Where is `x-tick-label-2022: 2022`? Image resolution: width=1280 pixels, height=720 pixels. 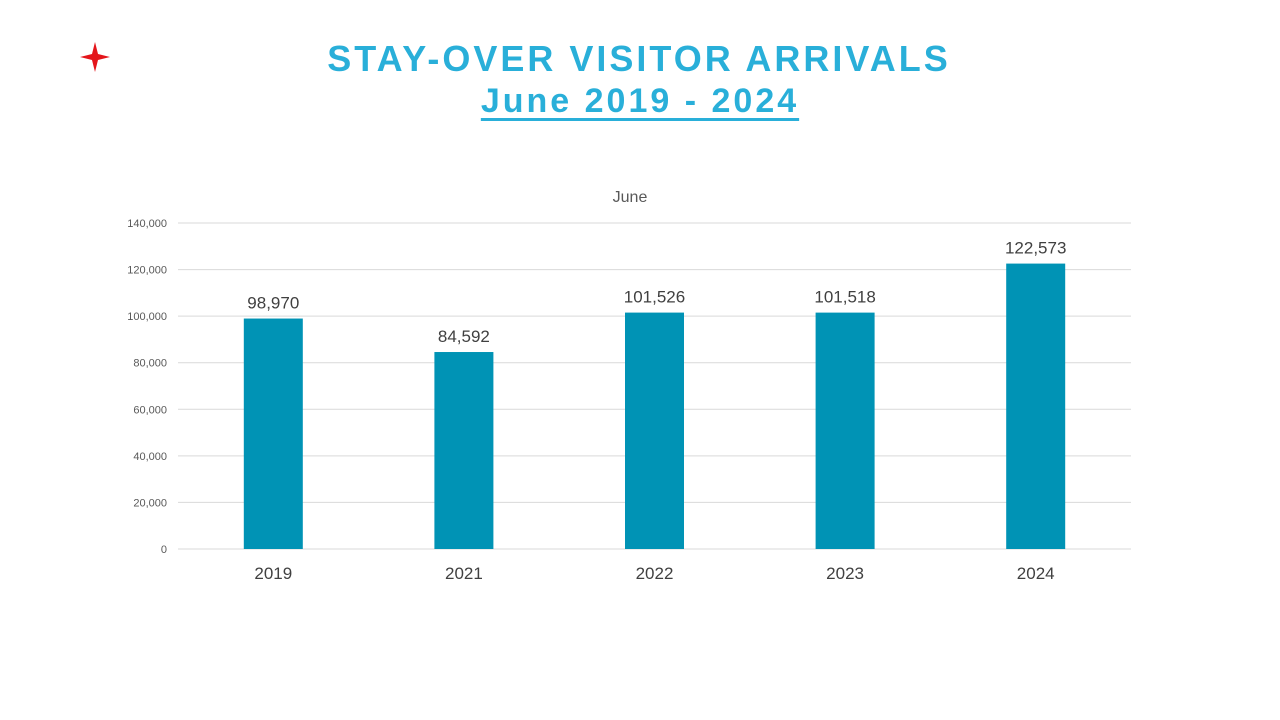
x-tick-label-2022: 2022 is located at coordinates (655, 573).